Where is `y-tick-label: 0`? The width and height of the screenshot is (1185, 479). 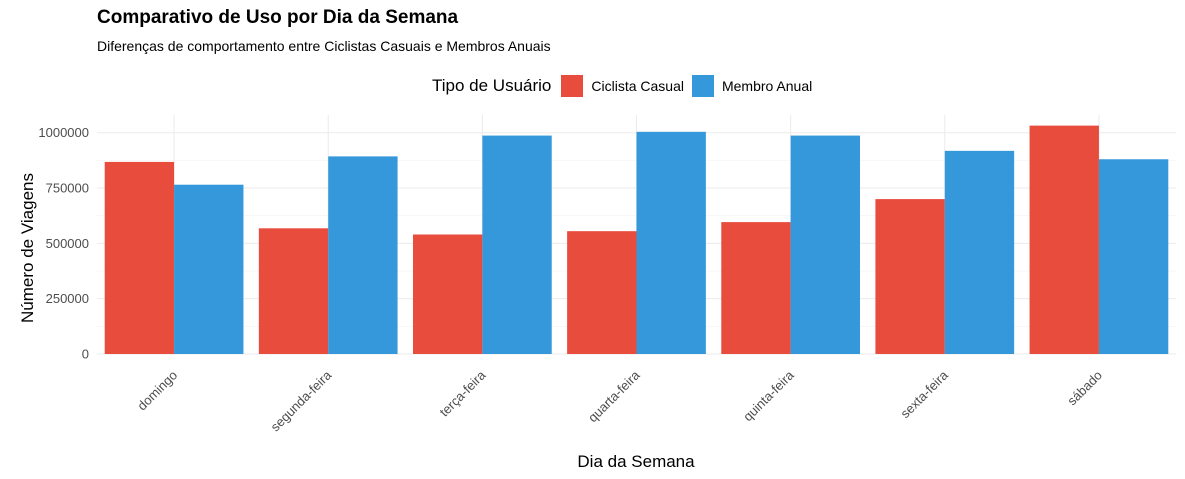
y-tick-label: 0 is located at coordinates (85, 354).